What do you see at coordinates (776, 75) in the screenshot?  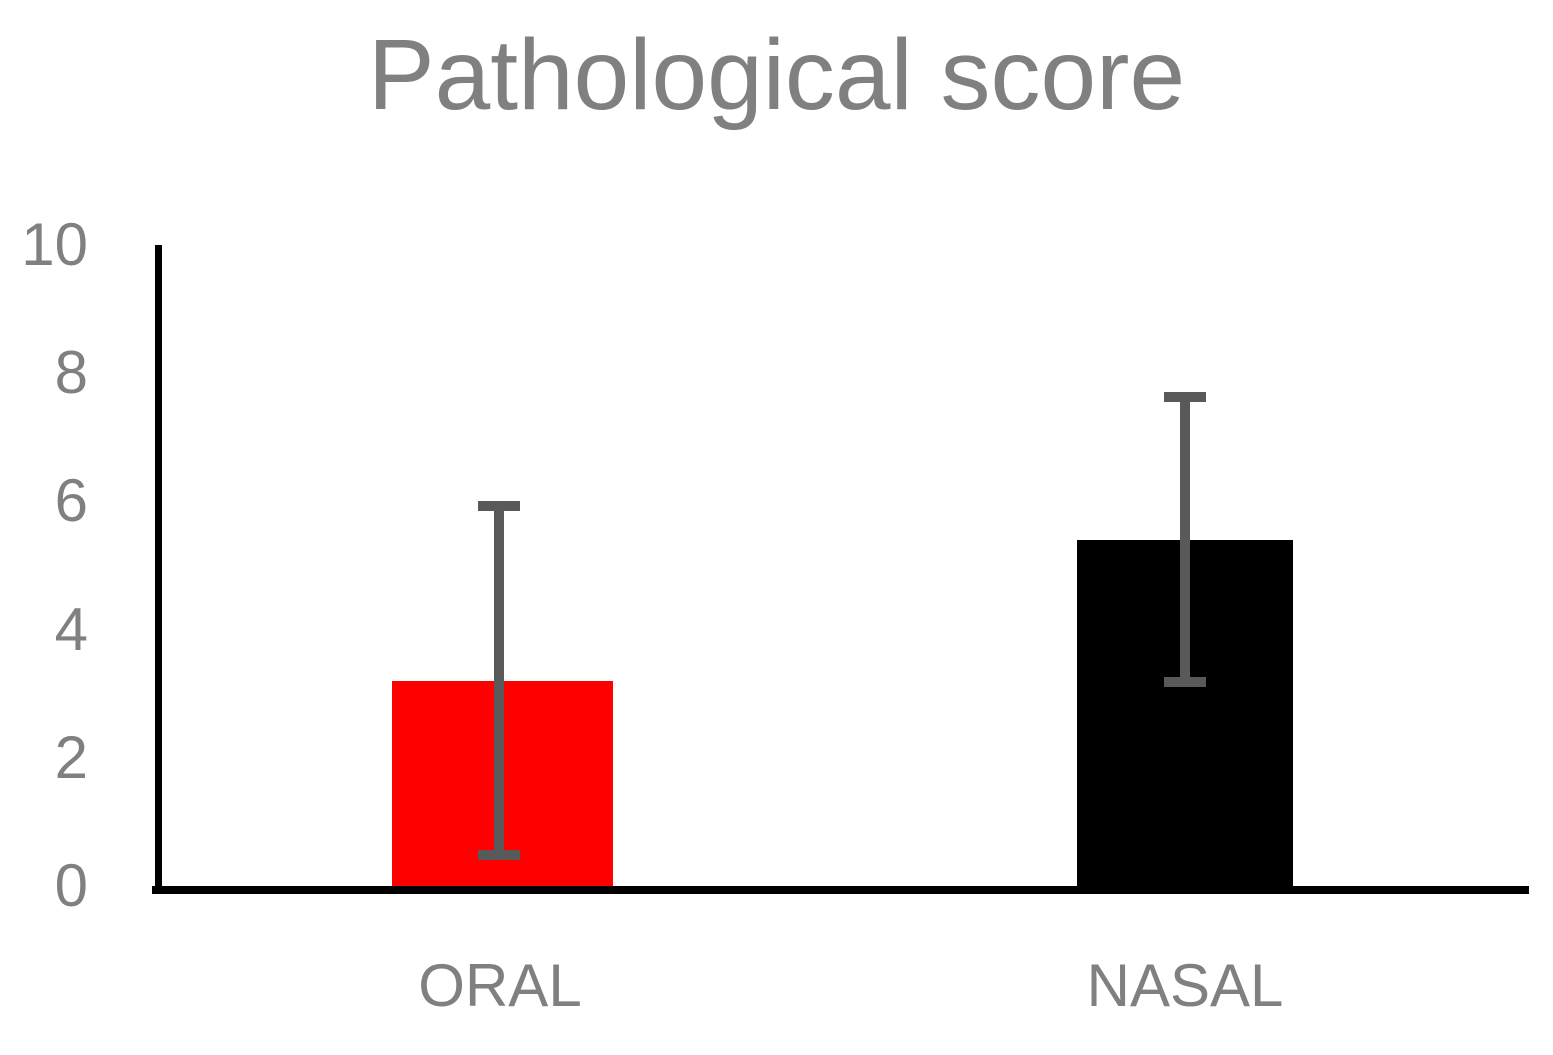 I see `chart-title: Pathological score` at bounding box center [776, 75].